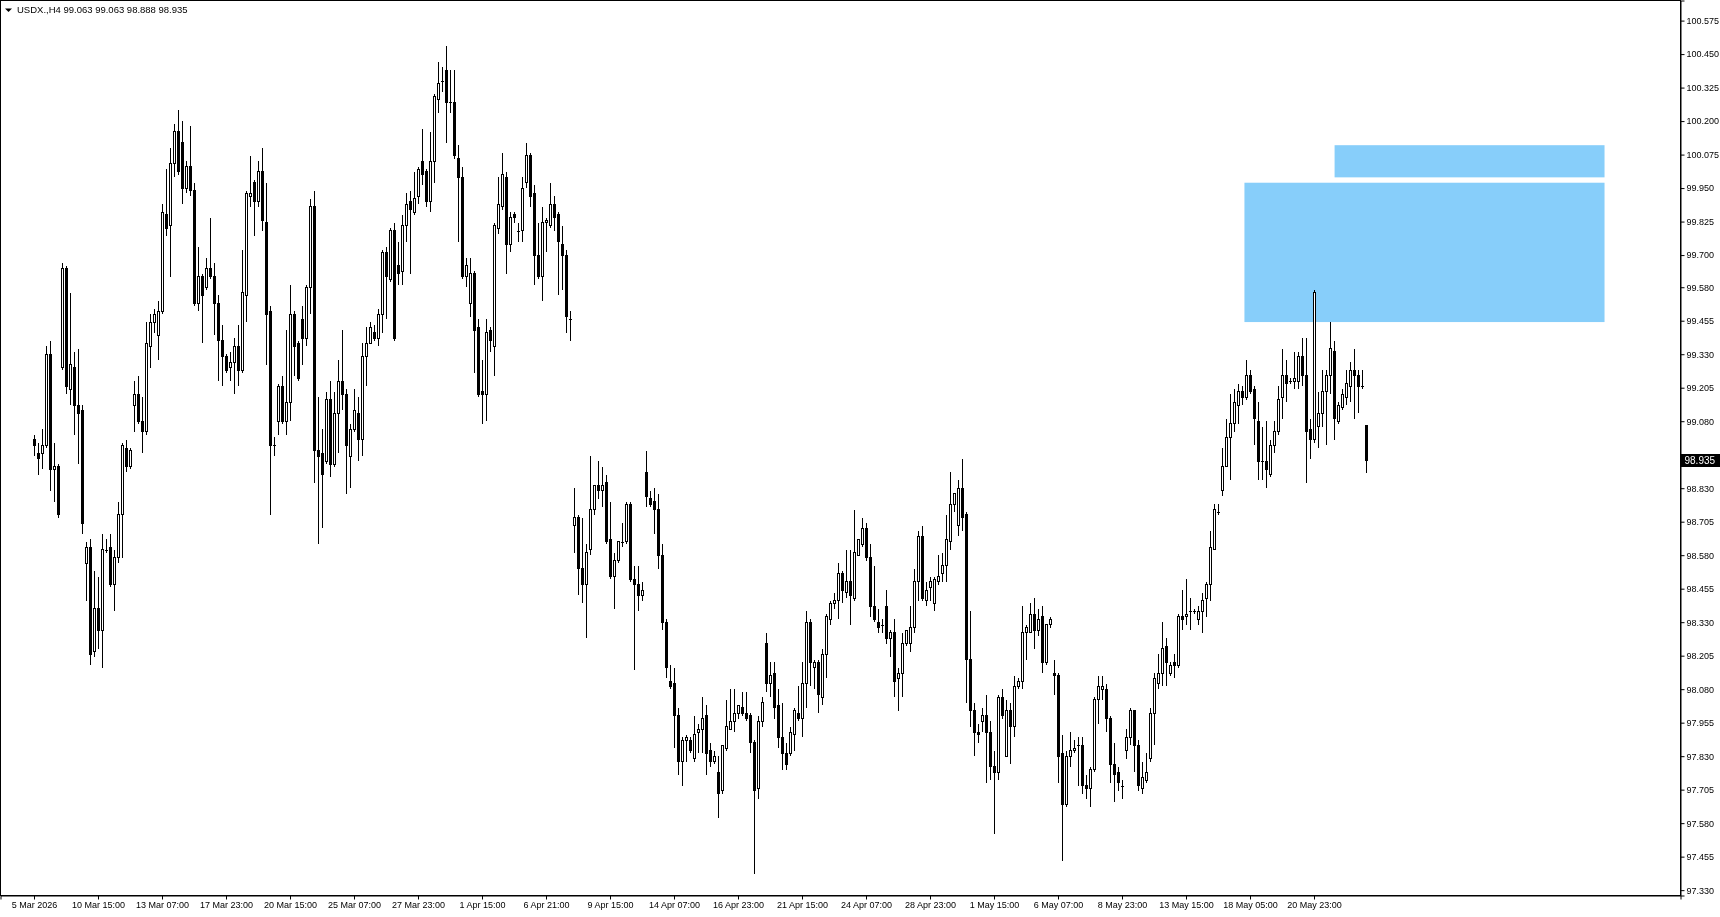 The width and height of the screenshot is (1720, 917). What do you see at coordinates (1700, 723) in the screenshot?
I see `y-tick-label: 97.955` at bounding box center [1700, 723].